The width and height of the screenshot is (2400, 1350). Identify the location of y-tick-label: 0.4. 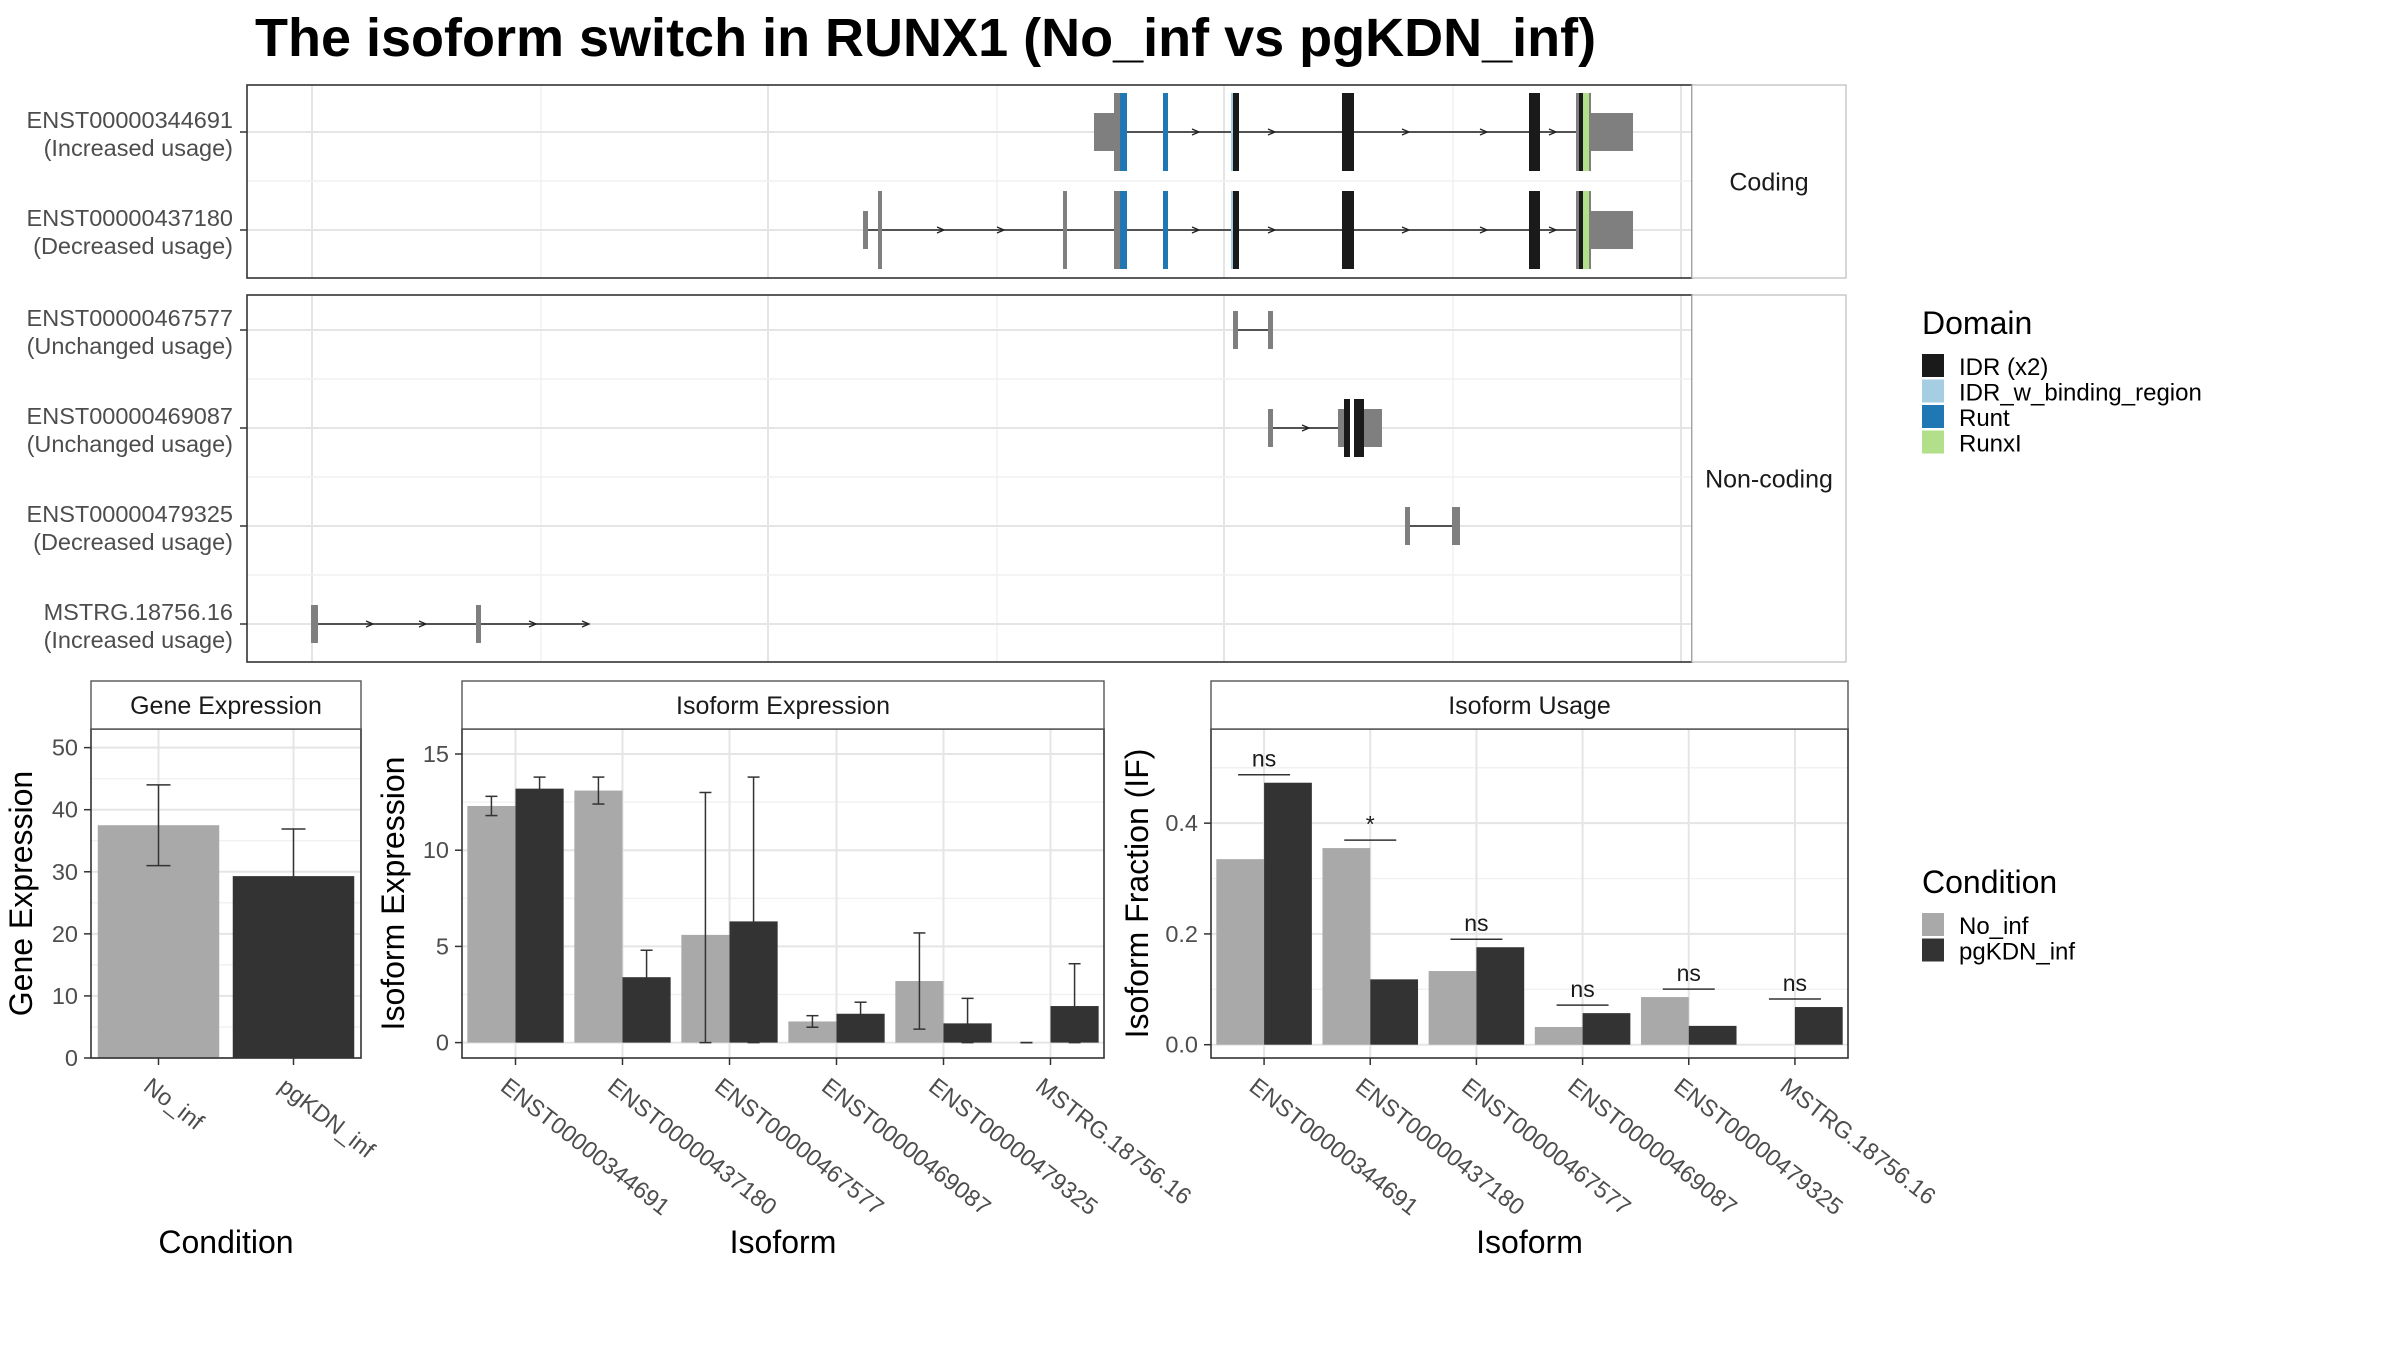
(1181, 823).